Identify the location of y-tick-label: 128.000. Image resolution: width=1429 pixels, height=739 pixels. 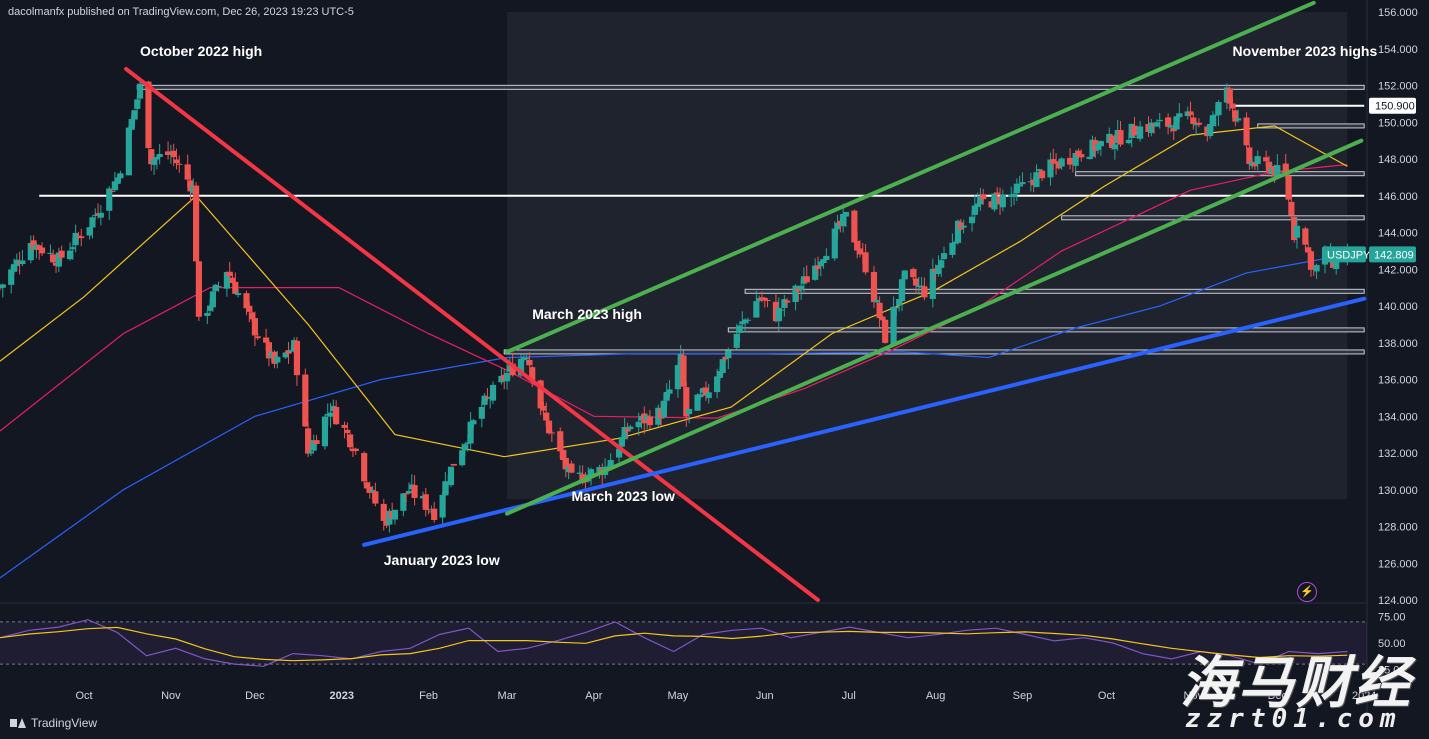
(1398, 528).